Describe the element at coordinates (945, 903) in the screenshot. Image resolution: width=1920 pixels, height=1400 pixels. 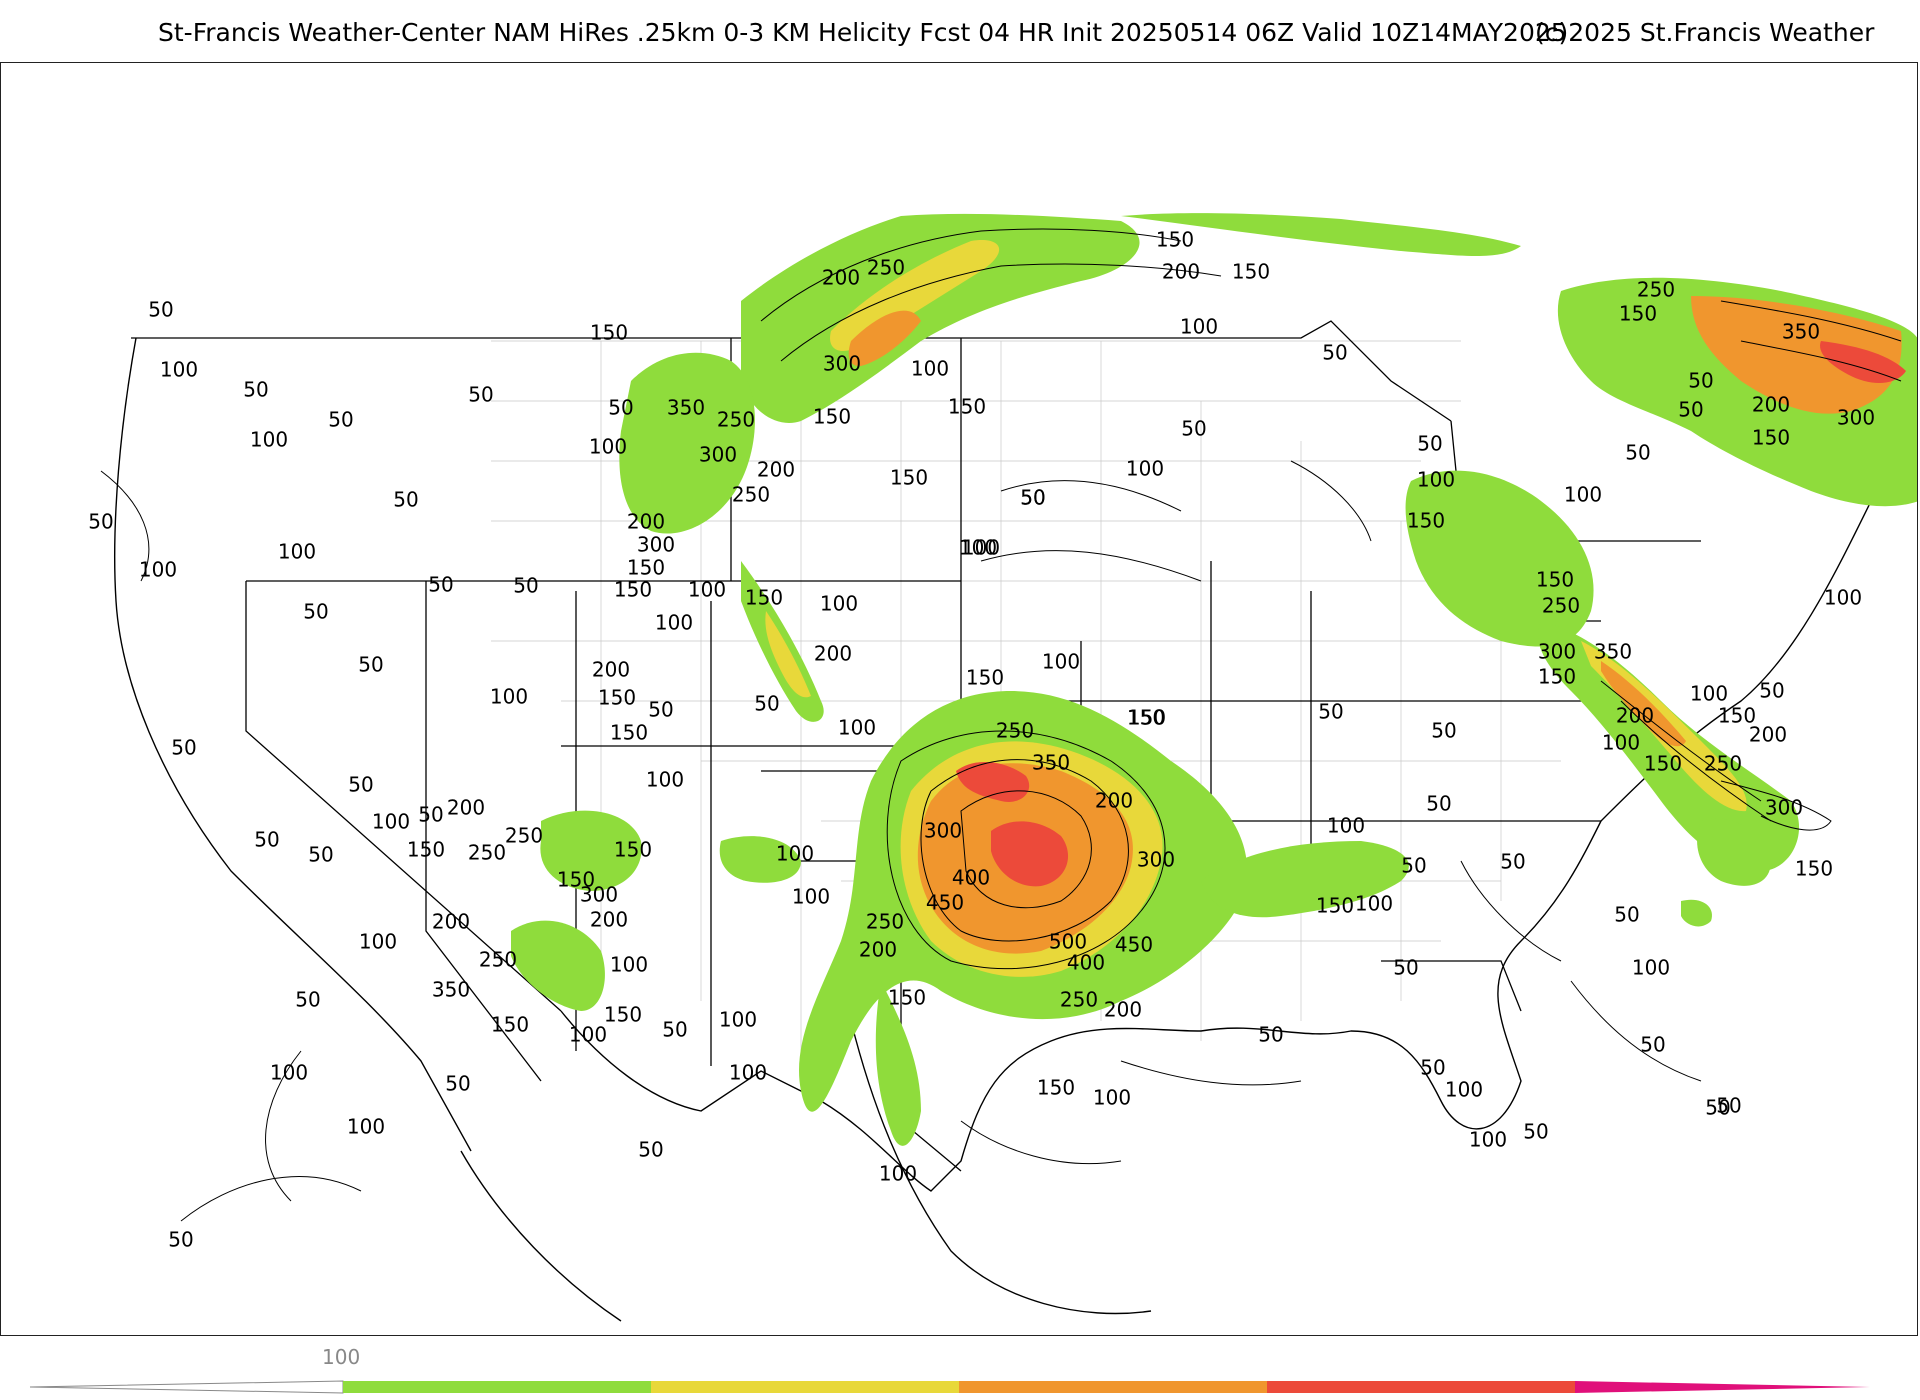
I see `contour-label: 450` at that location.